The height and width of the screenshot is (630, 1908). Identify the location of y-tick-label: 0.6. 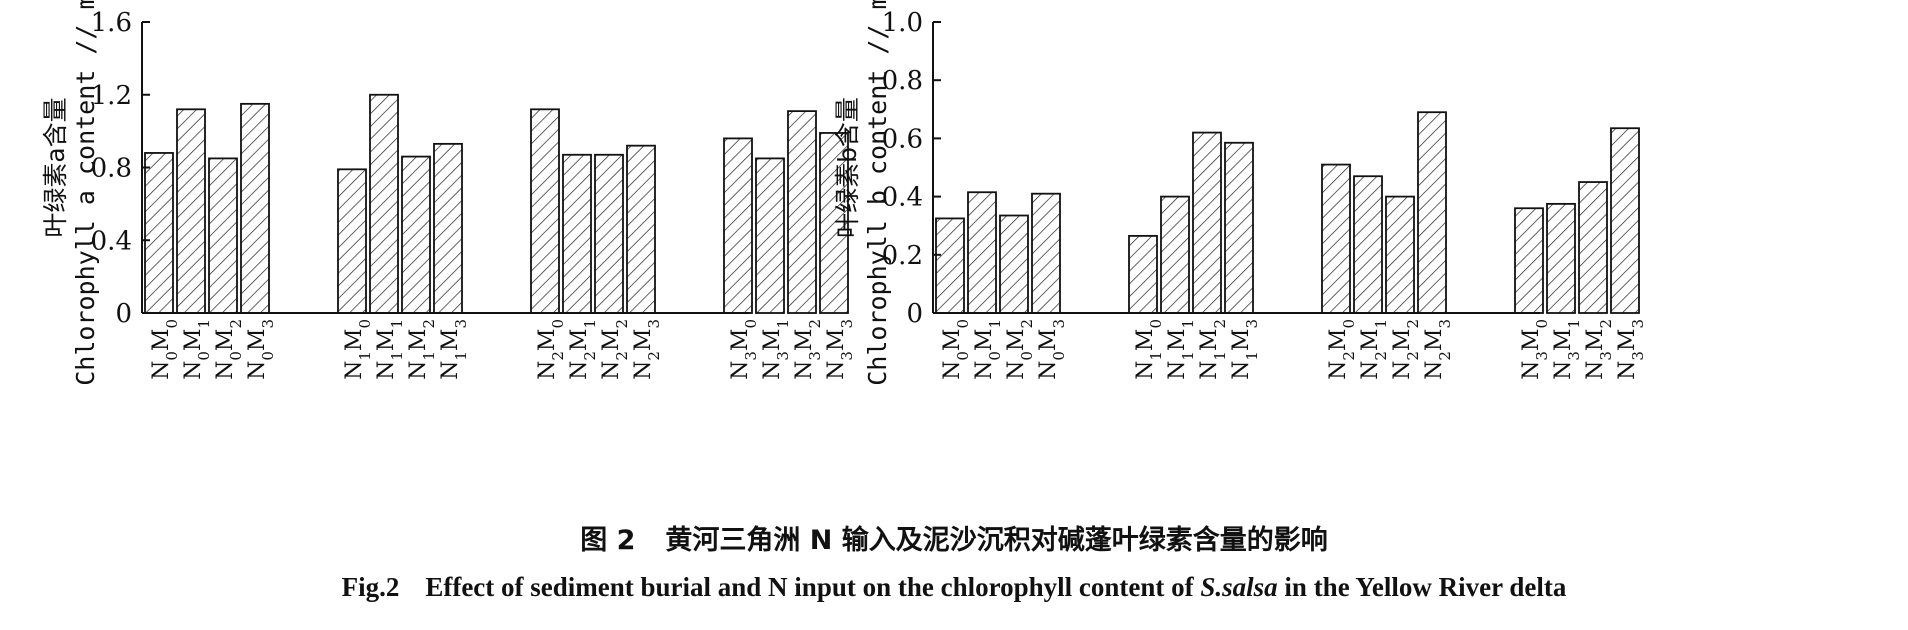
(902, 139).